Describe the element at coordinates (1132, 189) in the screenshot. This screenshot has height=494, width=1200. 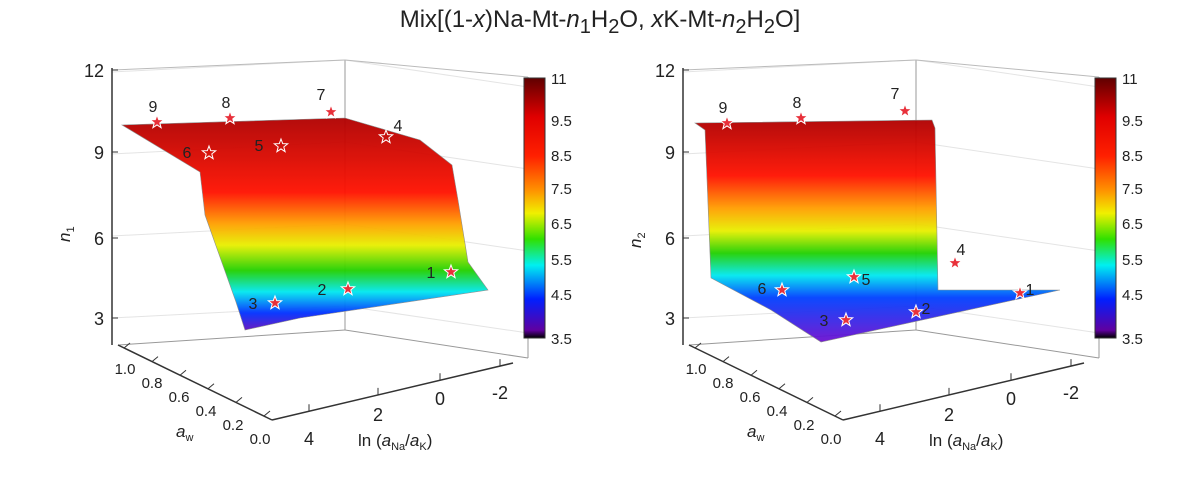
I see `colorbar-tick-label: 7.5` at that location.